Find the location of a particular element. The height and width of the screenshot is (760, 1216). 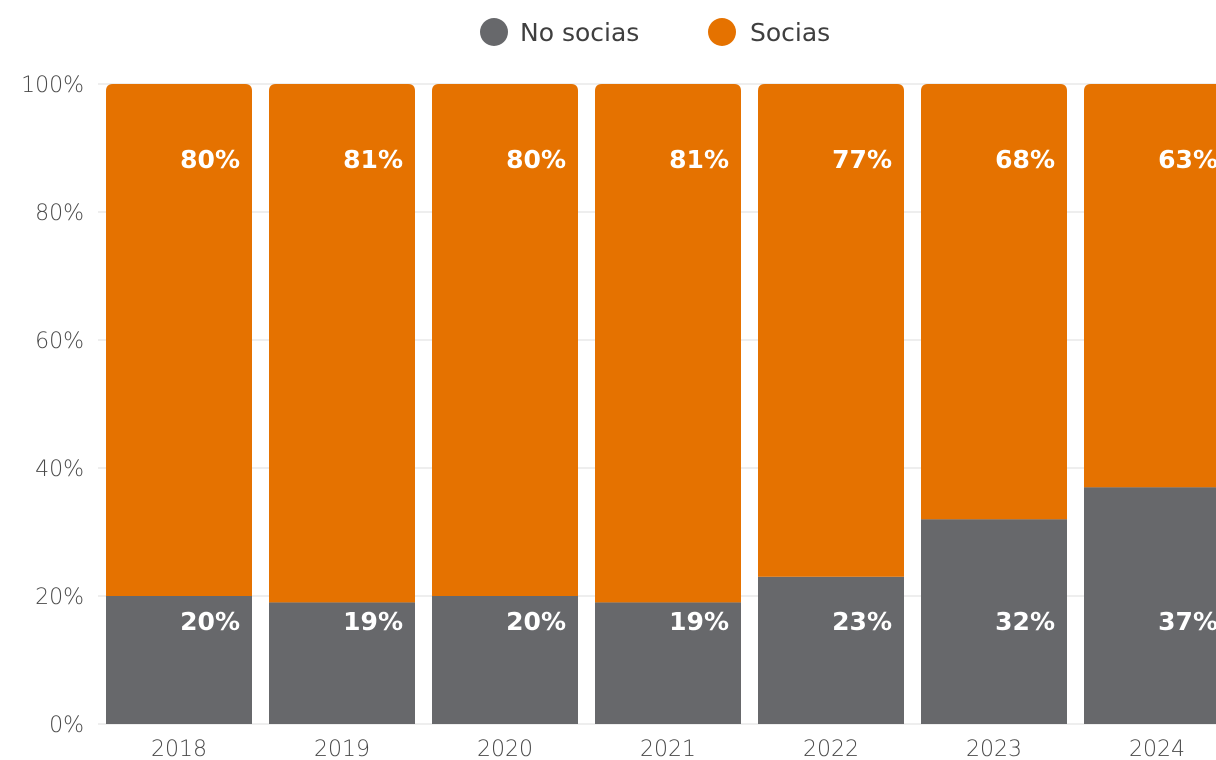

data-label-socias: 77% is located at coordinates (862, 159).